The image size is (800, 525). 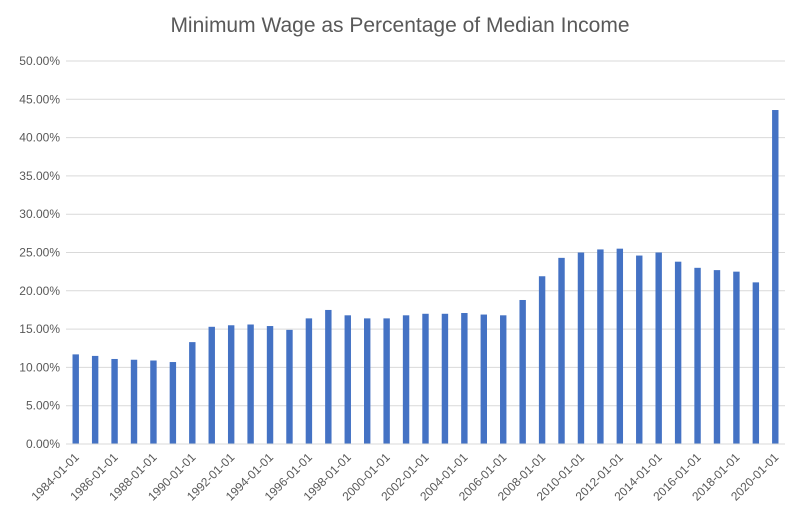 I want to click on y-tick-label: 40.00%, so click(x=39, y=138).